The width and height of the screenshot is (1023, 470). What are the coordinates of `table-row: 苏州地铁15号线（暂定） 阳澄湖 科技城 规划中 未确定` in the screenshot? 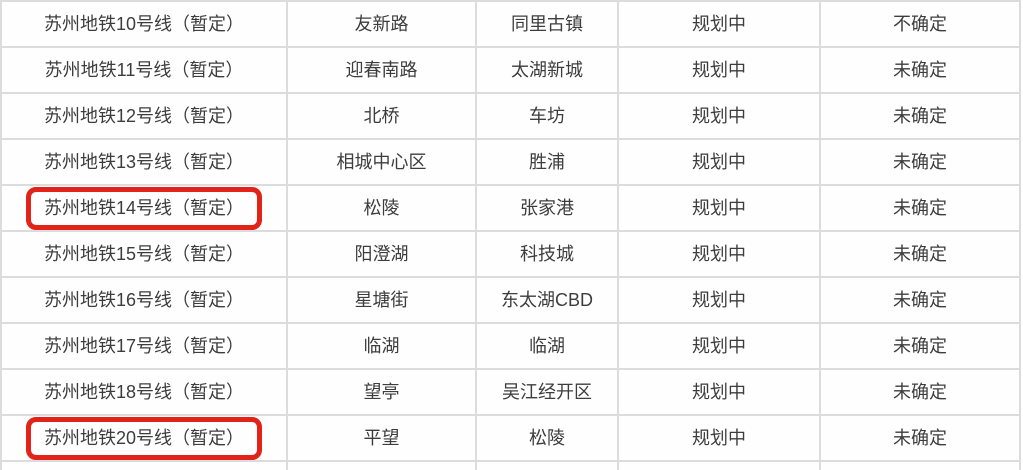 It's located at (510, 254).